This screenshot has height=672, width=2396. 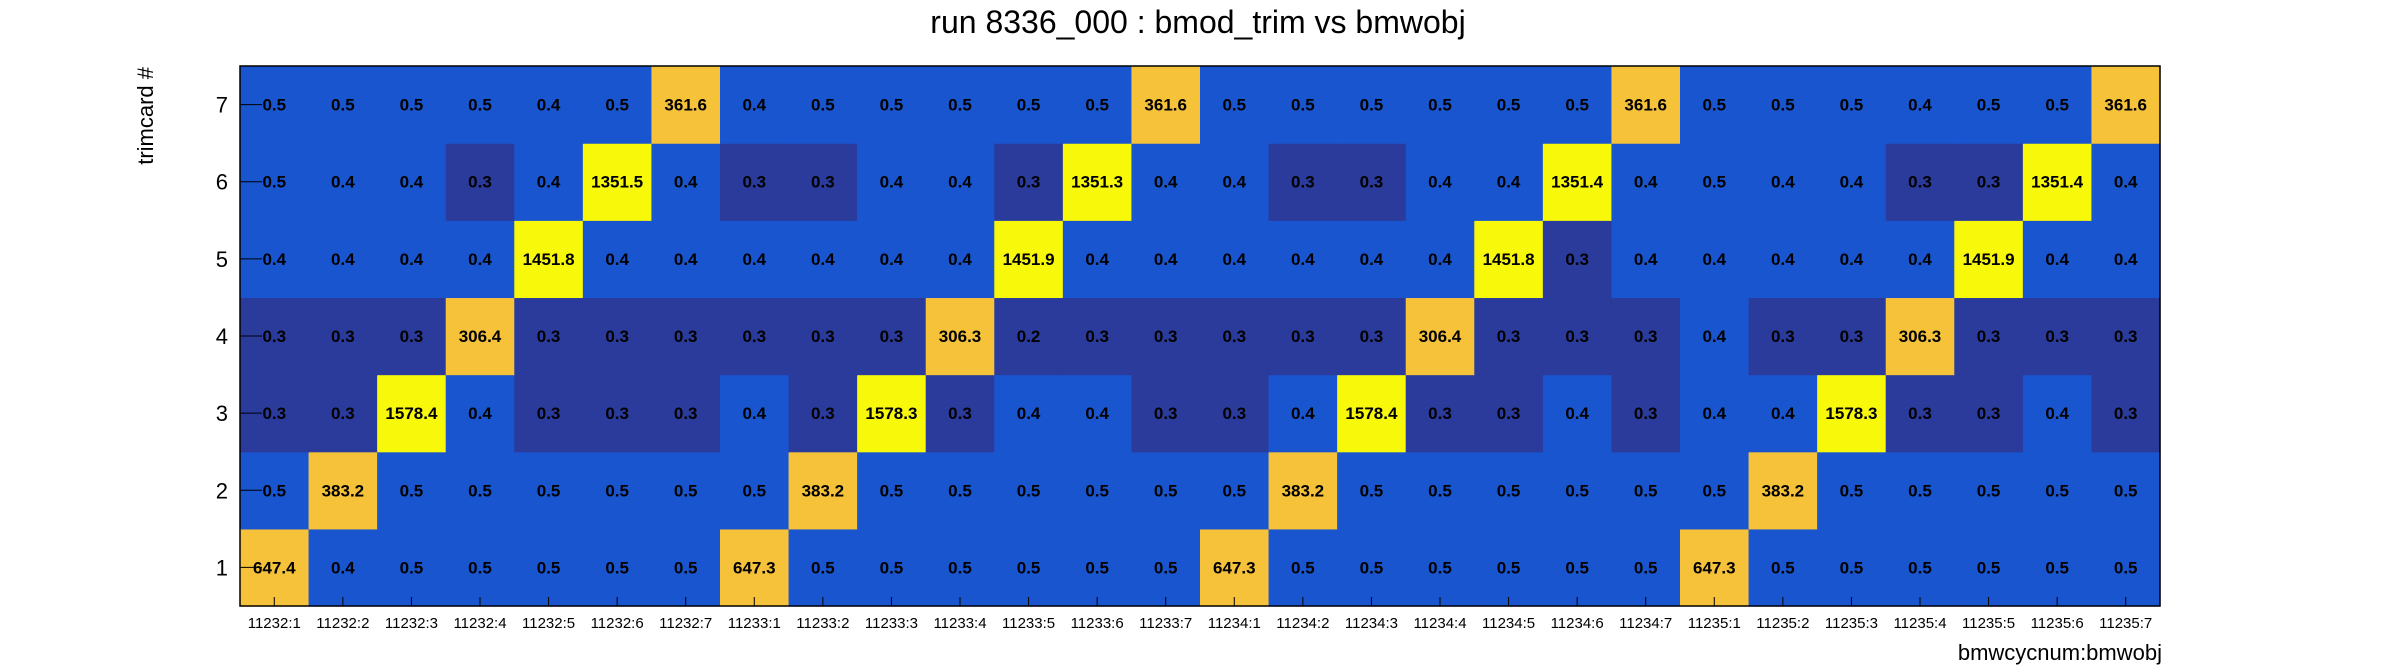 What do you see at coordinates (1851, 413) in the screenshot?
I see `cell-value-label: 1578.3` at bounding box center [1851, 413].